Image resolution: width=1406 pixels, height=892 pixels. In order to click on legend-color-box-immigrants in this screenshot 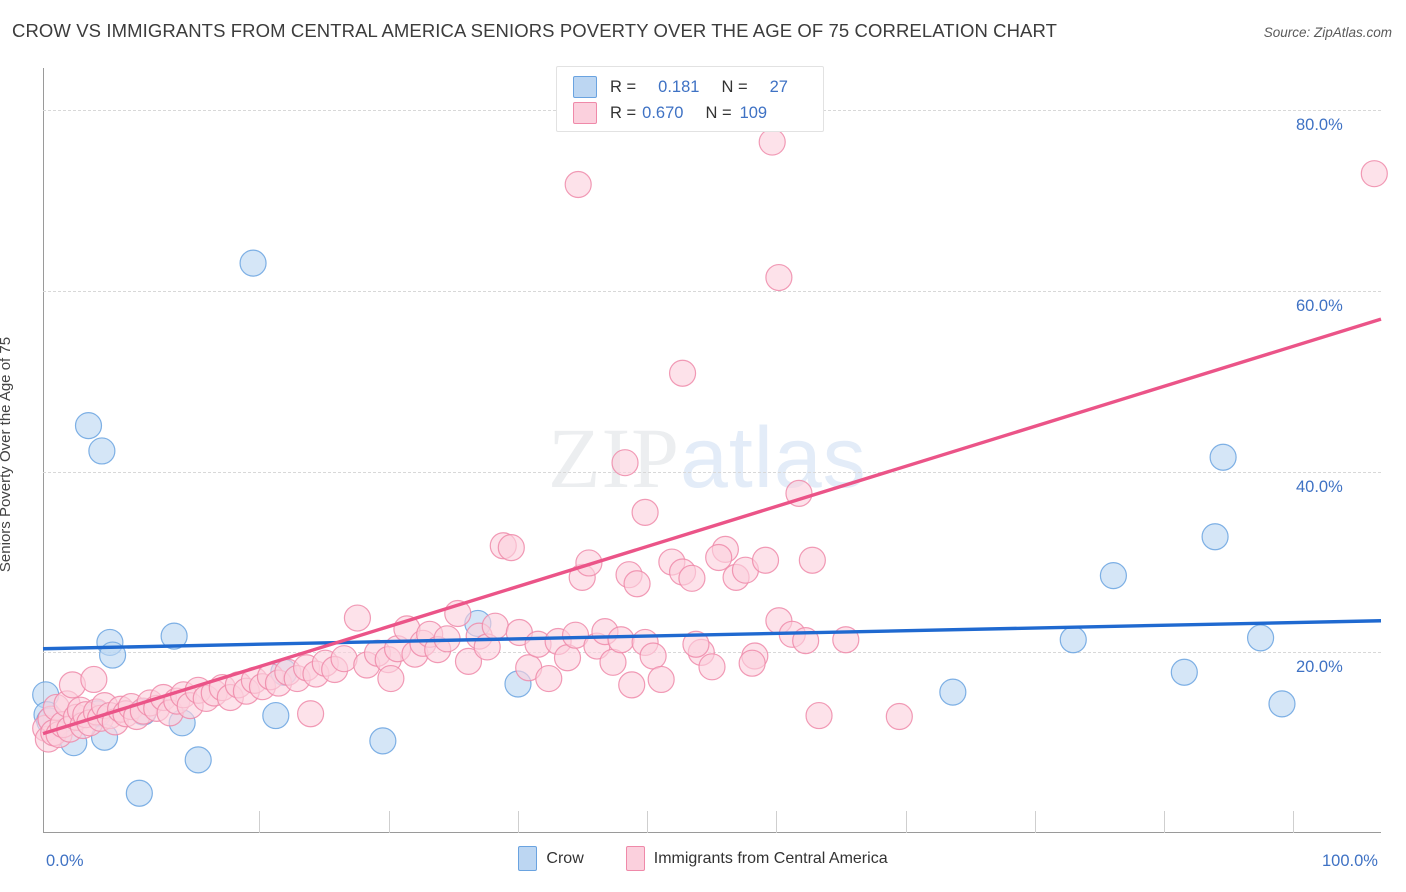, I will do `click(635, 858)`.